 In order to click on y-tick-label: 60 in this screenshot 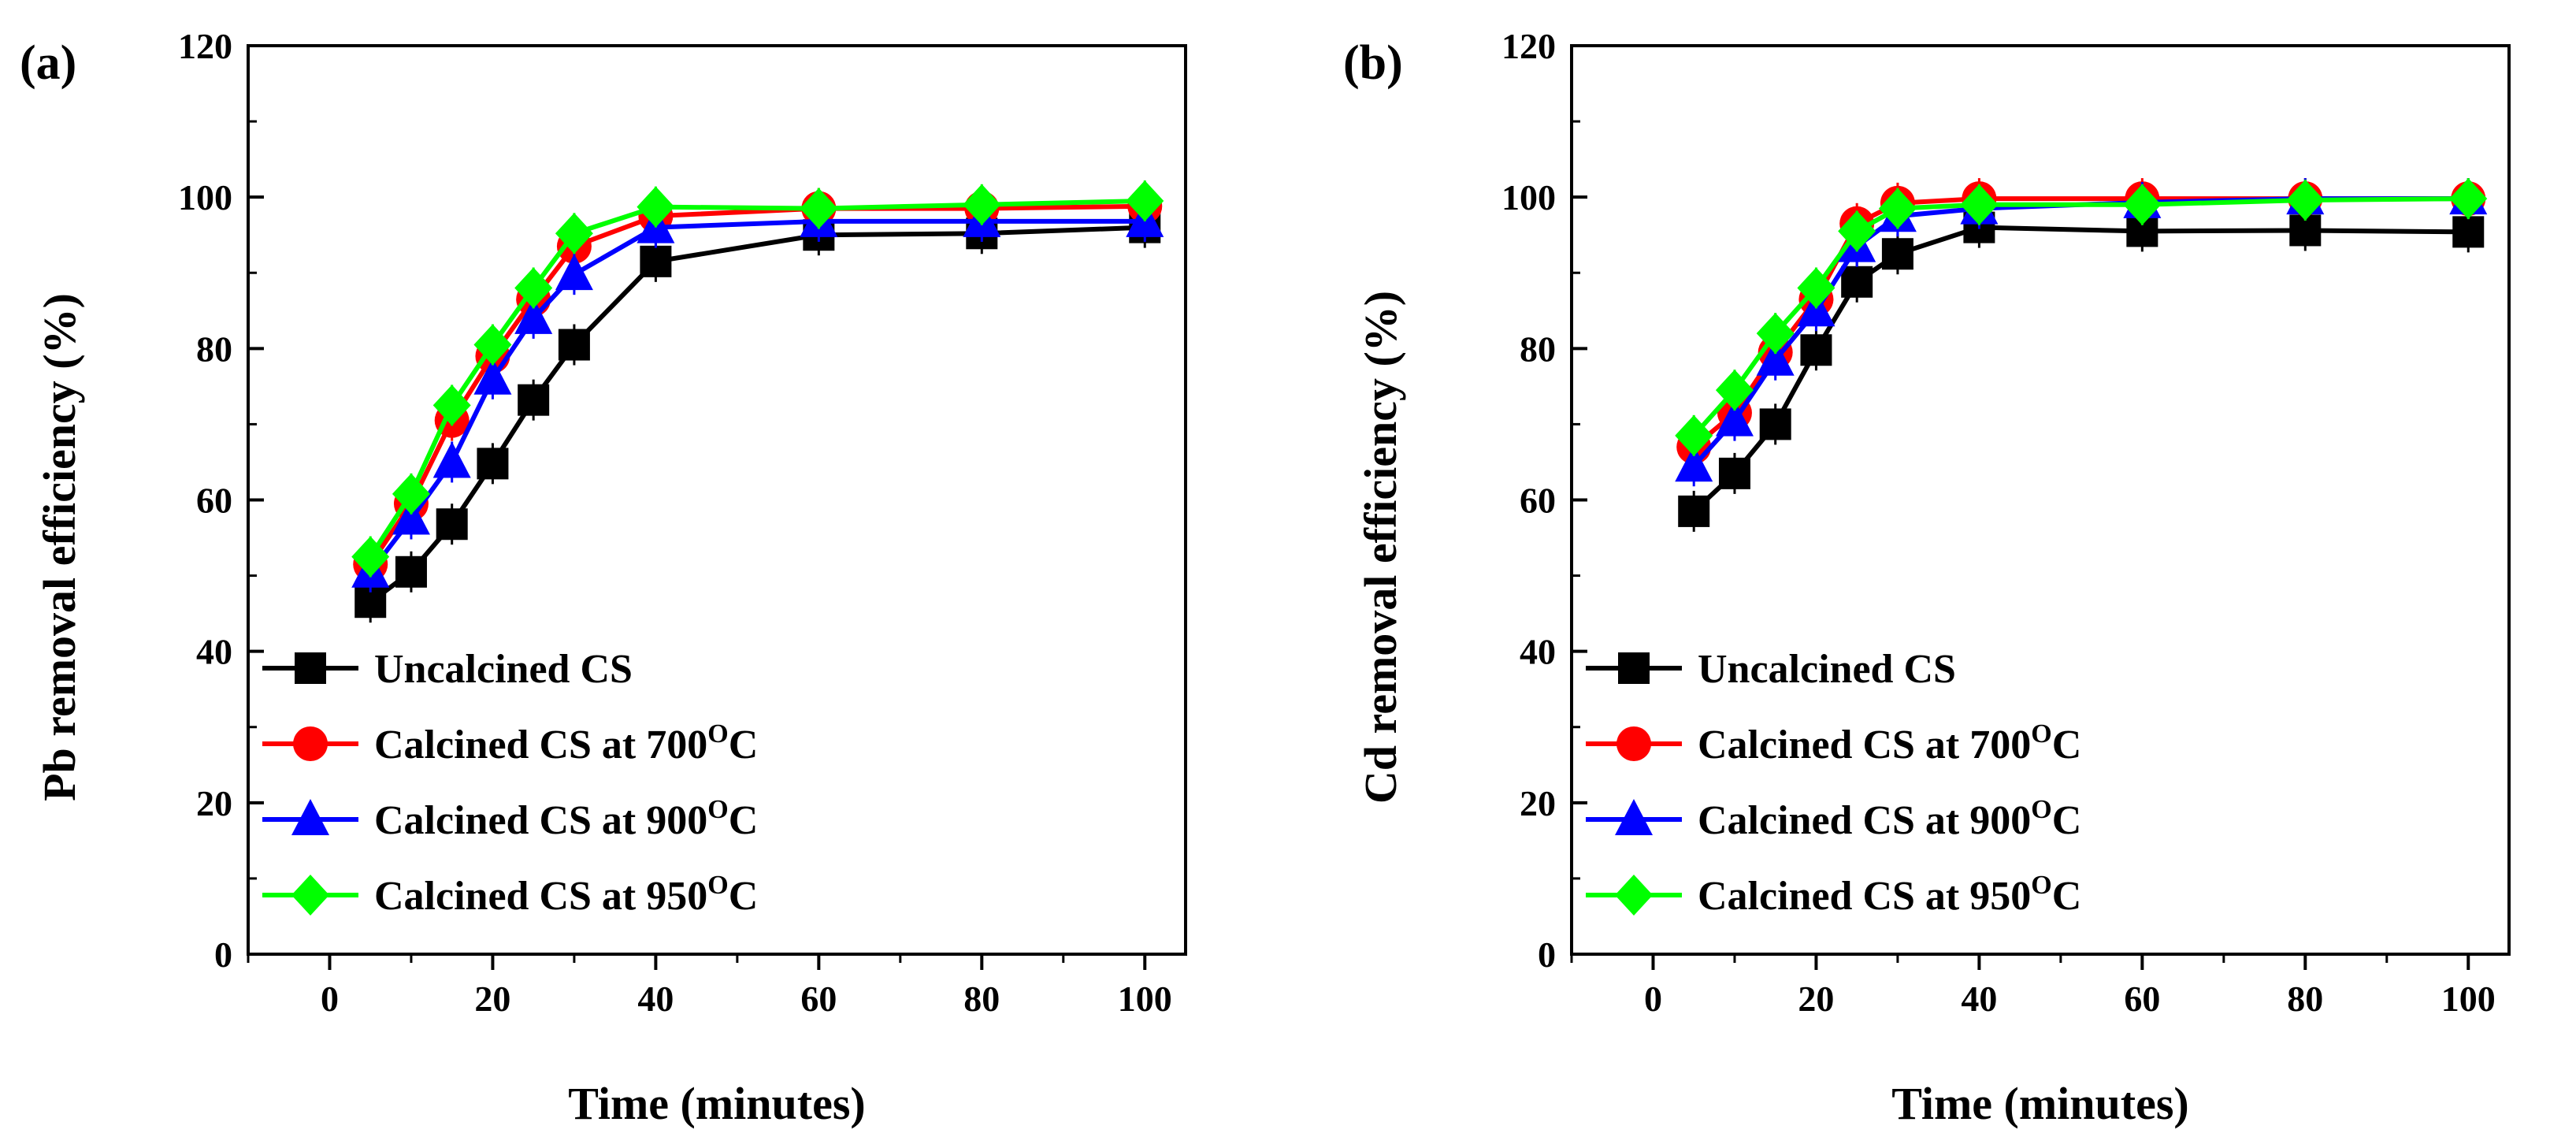, I will do `click(1538, 501)`.